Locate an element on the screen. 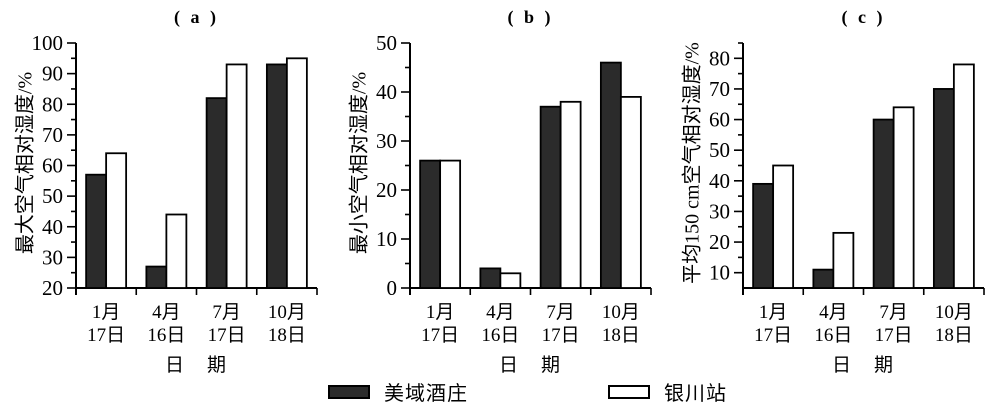 Image resolution: width=1000 pixels, height=414 pixels. x-axis-label-a: 日 期 is located at coordinates (196, 365).